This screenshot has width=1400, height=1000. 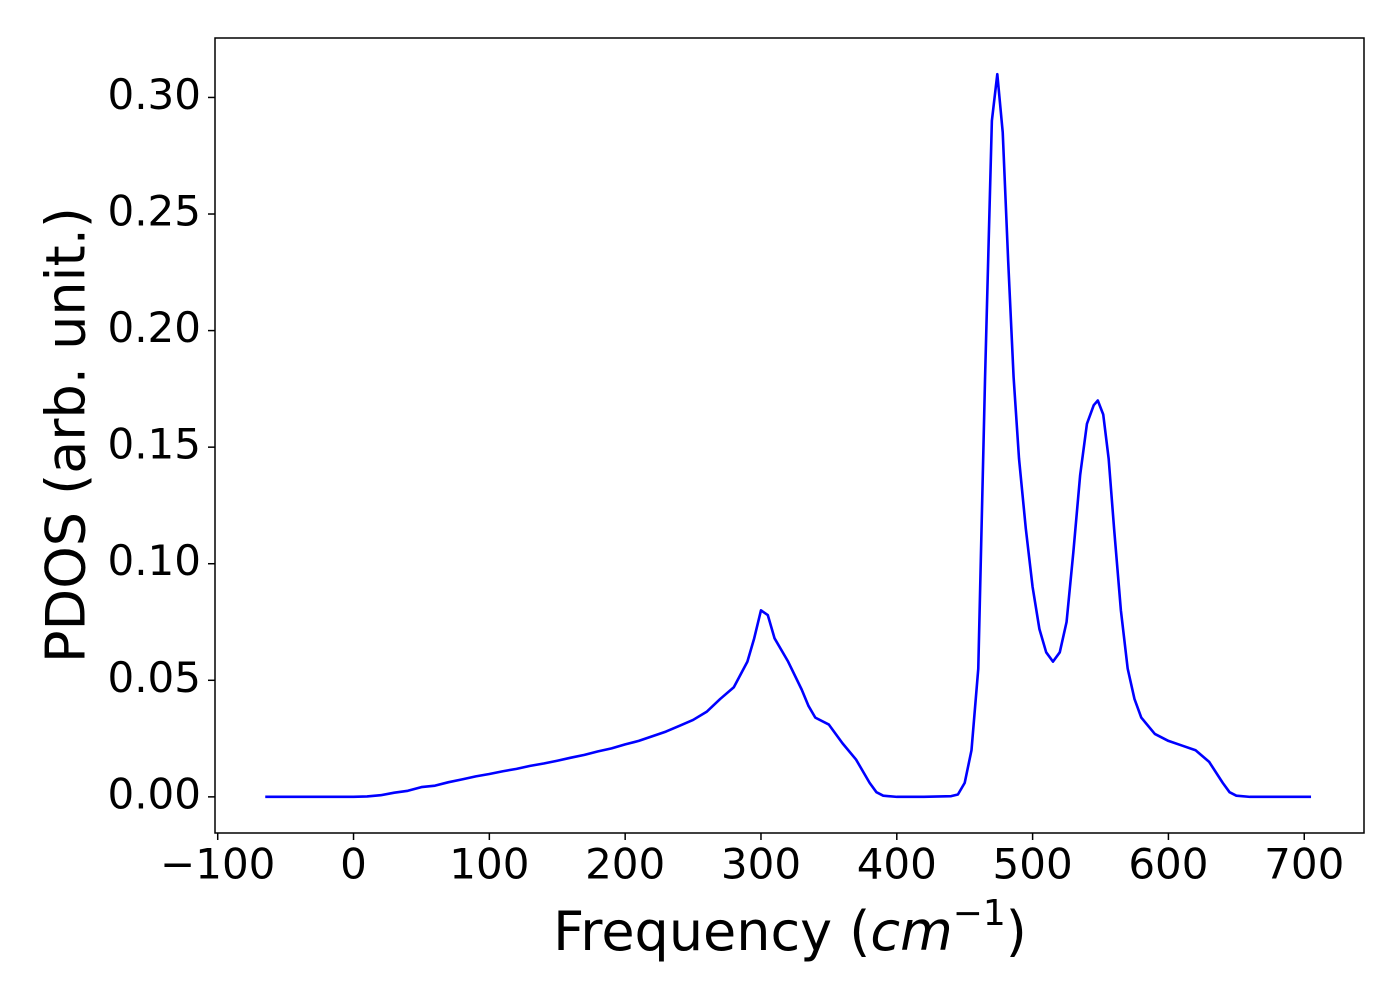 What do you see at coordinates (154, 211) in the screenshot?
I see `y-tick-label: 0.25` at bounding box center [154, 211].